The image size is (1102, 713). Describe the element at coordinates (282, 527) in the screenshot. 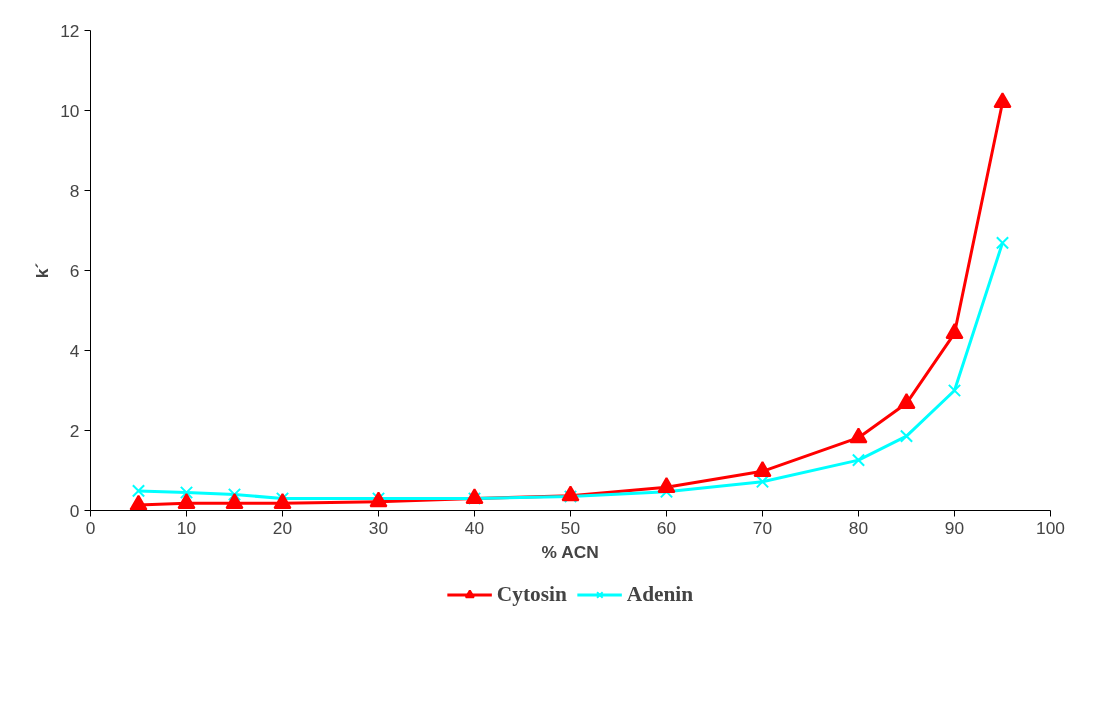

I see `x-tick-label: 20` at that location.